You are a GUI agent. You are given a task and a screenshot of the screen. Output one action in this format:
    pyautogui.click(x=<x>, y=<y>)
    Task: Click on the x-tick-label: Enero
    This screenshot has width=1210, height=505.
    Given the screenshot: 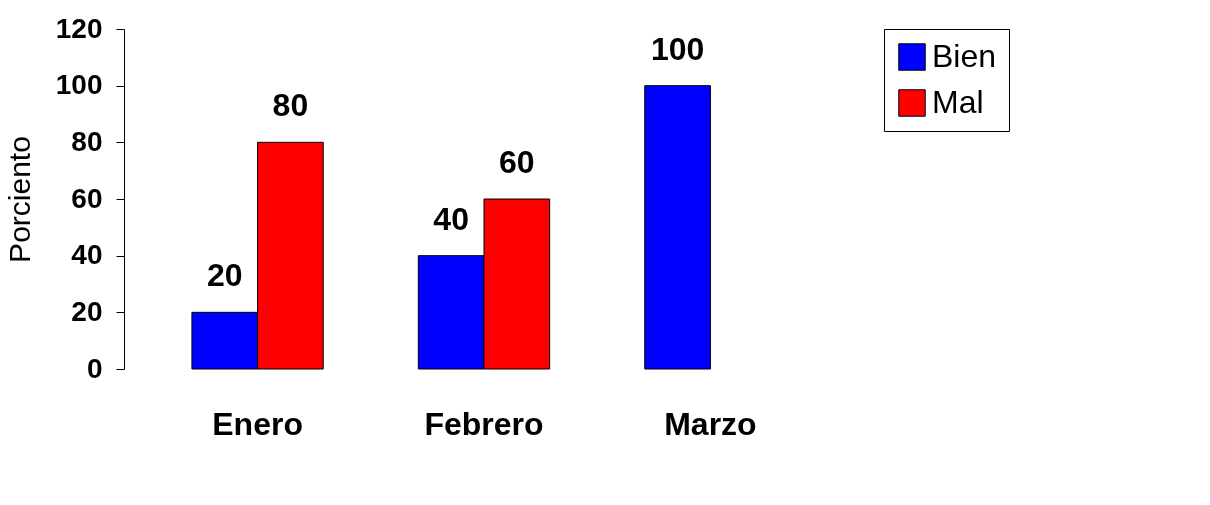 What is the action you would take?
    pyautogui.click(x=257, y=423)
    